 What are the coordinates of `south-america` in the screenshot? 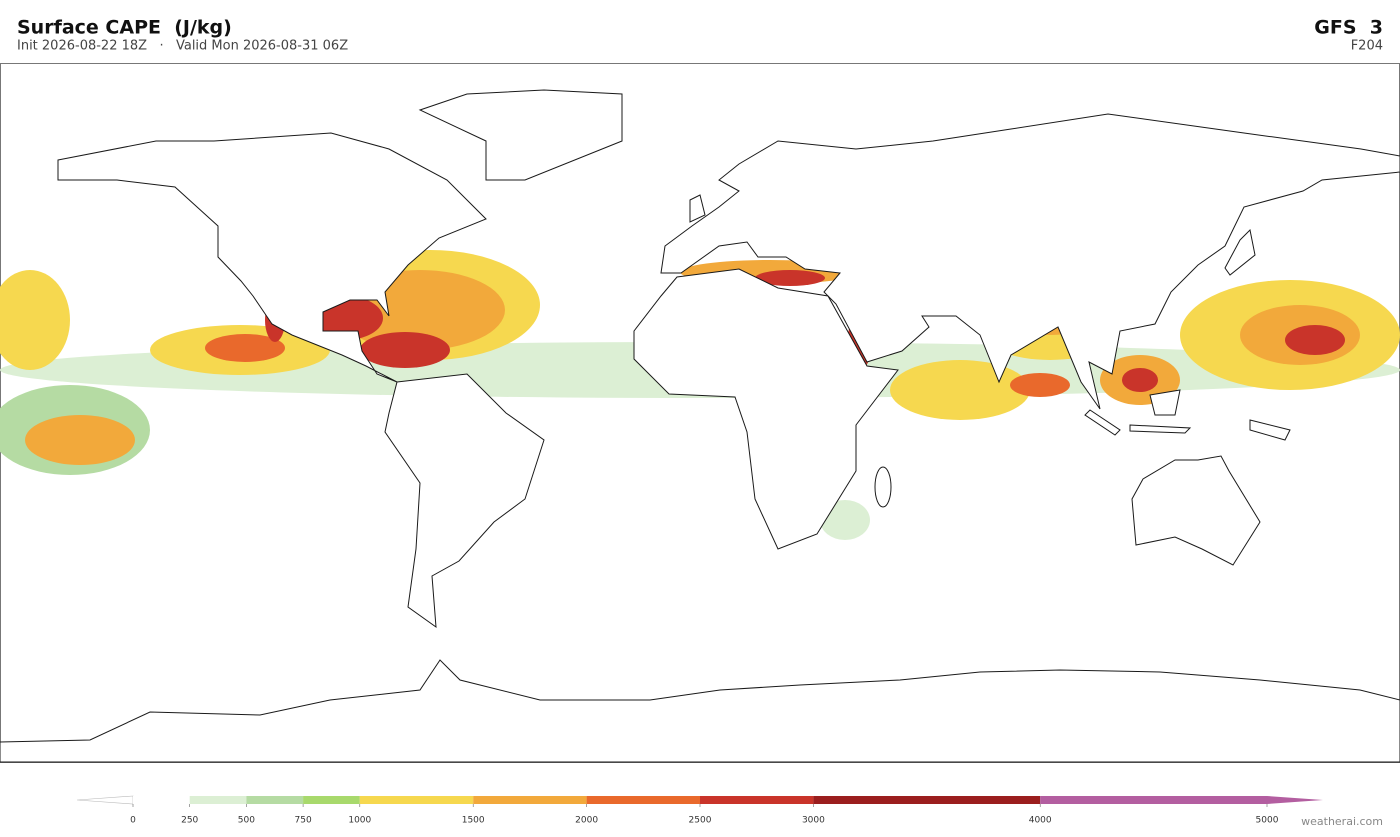 It's located at (464, 501).